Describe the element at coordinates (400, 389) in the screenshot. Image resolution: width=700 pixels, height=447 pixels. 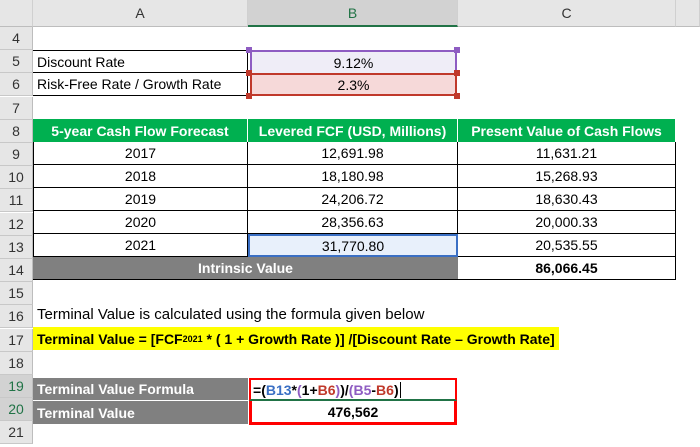
I see `text-cursor` at that location.